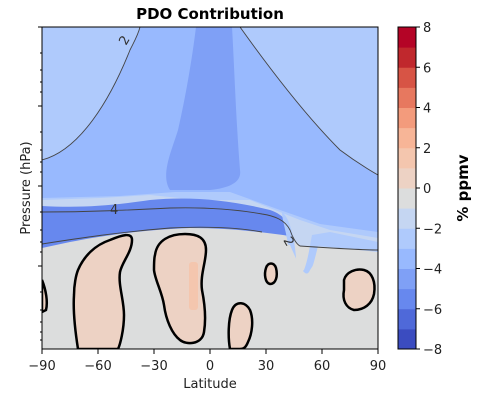 This screenshot has height=395, width=477. I want to click on field-positive-pocket-c, so click(270, 274).